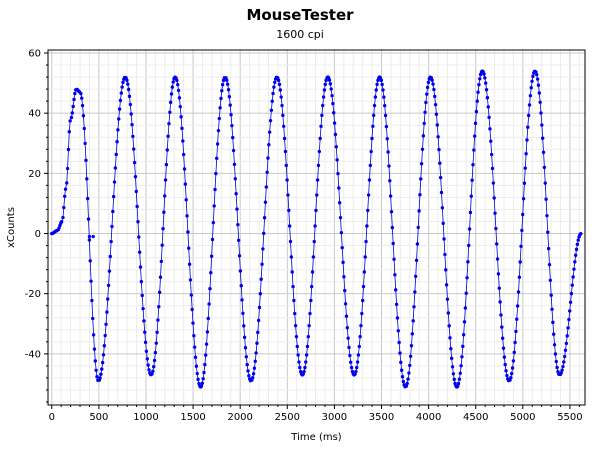 This screenshot has width=600, height=450. What do you see at coordinates (300, 15) in the screenshot?
I see `chart-title: MouseTester` at bounding box center [300, 15].